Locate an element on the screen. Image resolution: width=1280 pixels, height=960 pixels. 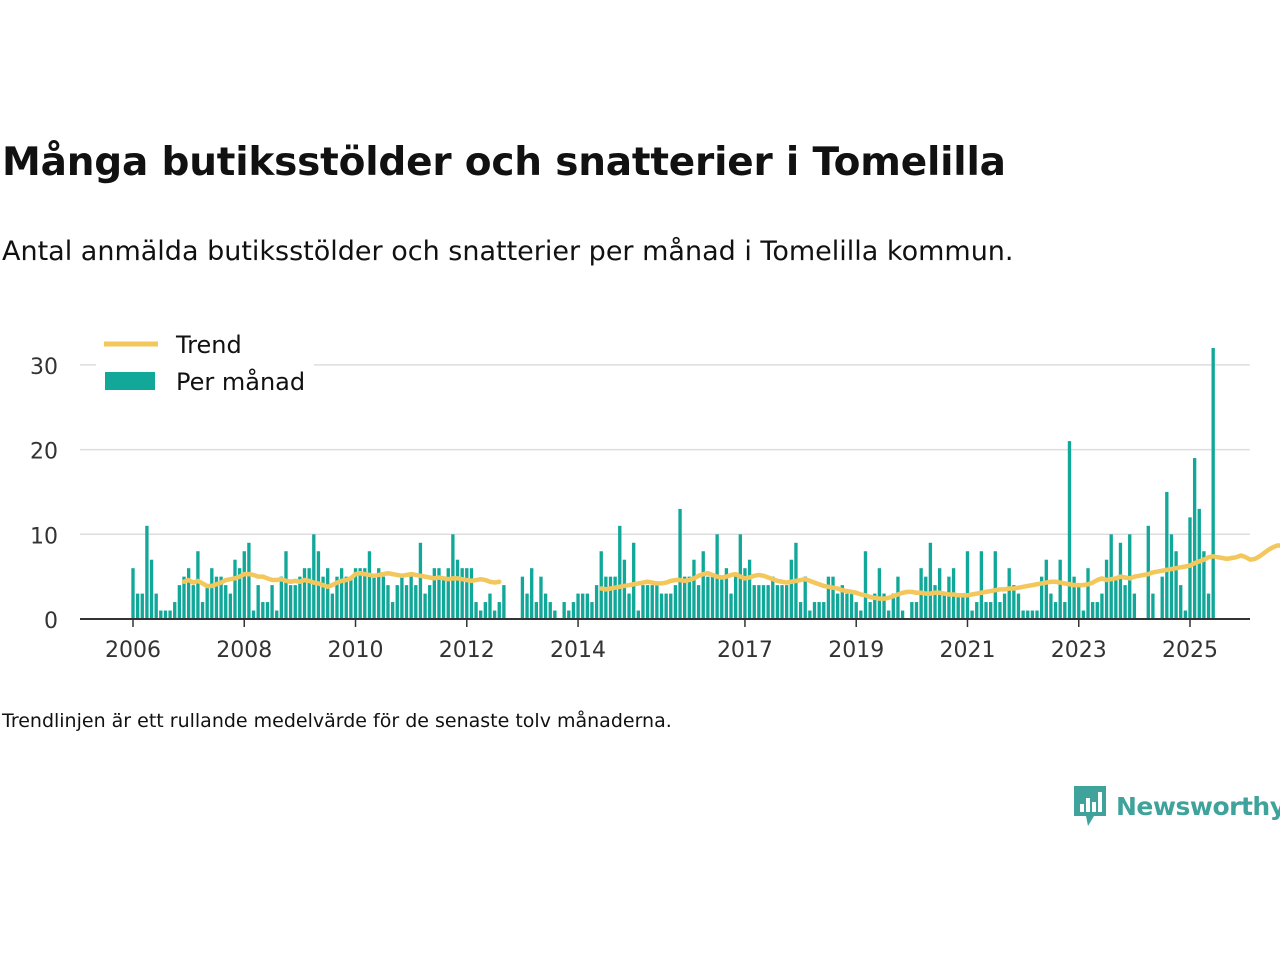
x-tick-label: 2008 is located at coordinates (244, 650).